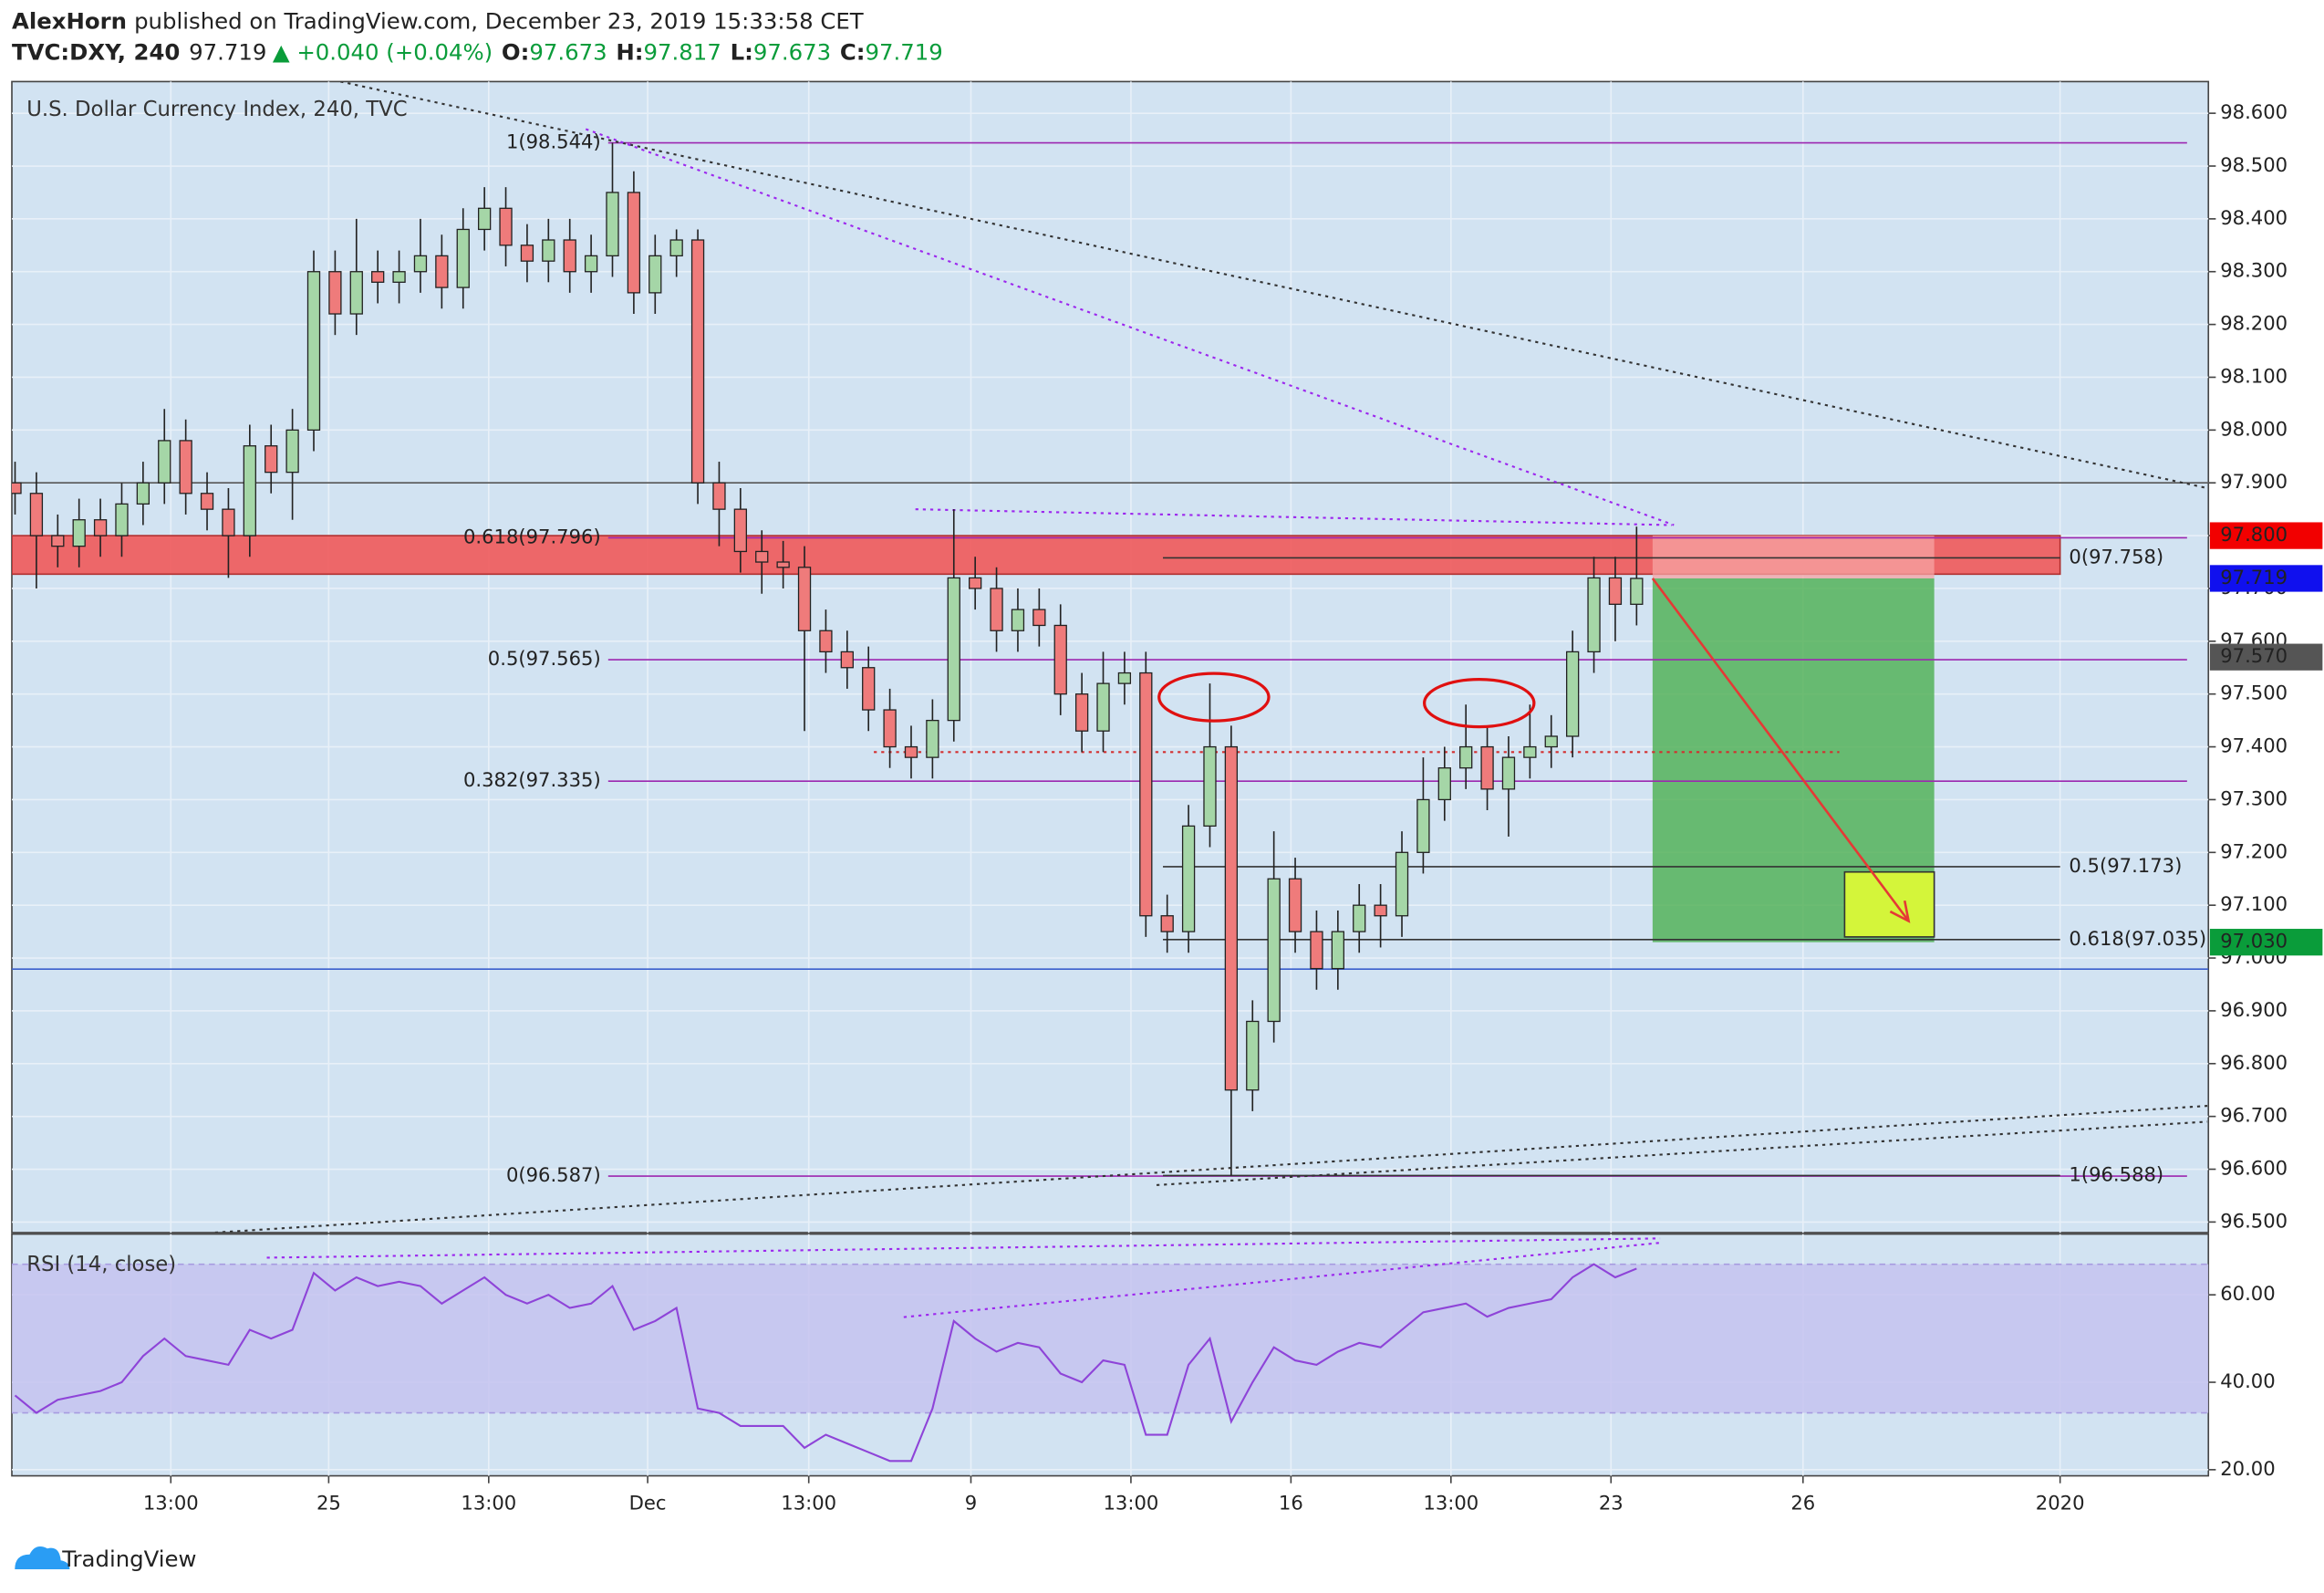  What do you see at coordinates (630, 52) in the screenshot?
I see `h-label: H:` at bounding box center [630, 52].